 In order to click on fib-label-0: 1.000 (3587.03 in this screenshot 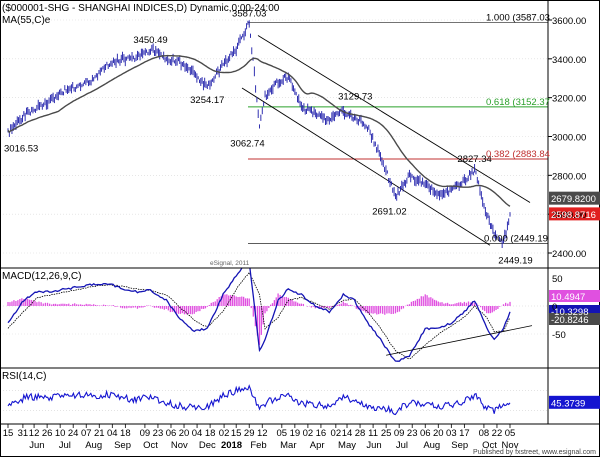, I will do `click(518, 18)`.